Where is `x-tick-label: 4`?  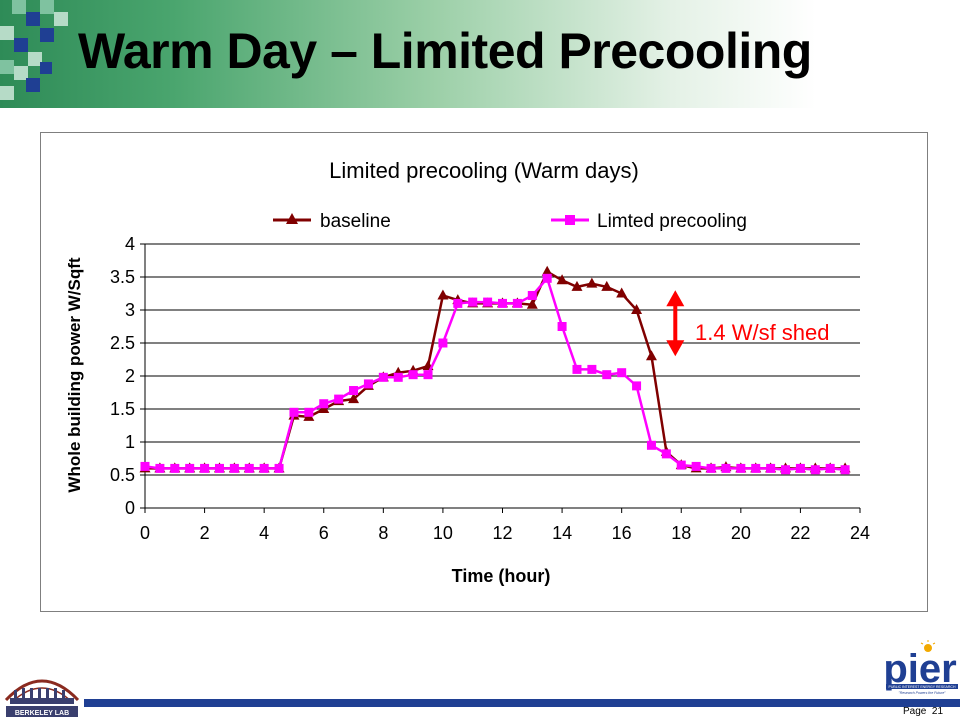 x-tick-label: 4 is located at coordinates (264, 533).